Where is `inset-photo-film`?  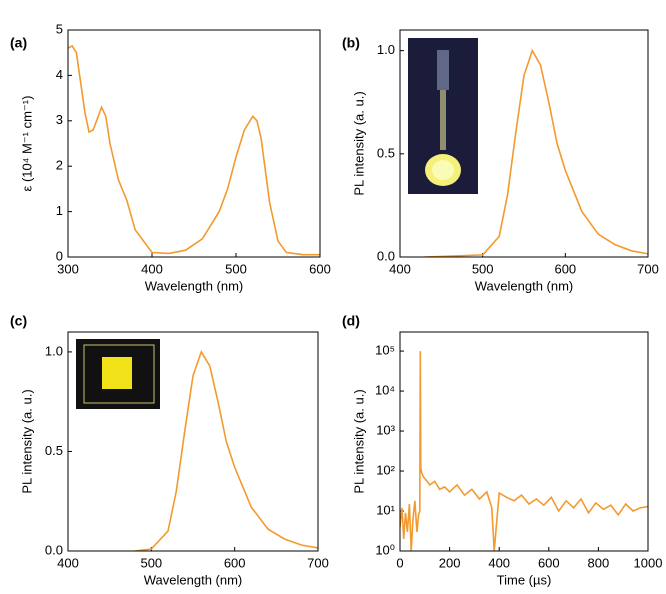 inset-photo-film is located at coordinates (118, 374).